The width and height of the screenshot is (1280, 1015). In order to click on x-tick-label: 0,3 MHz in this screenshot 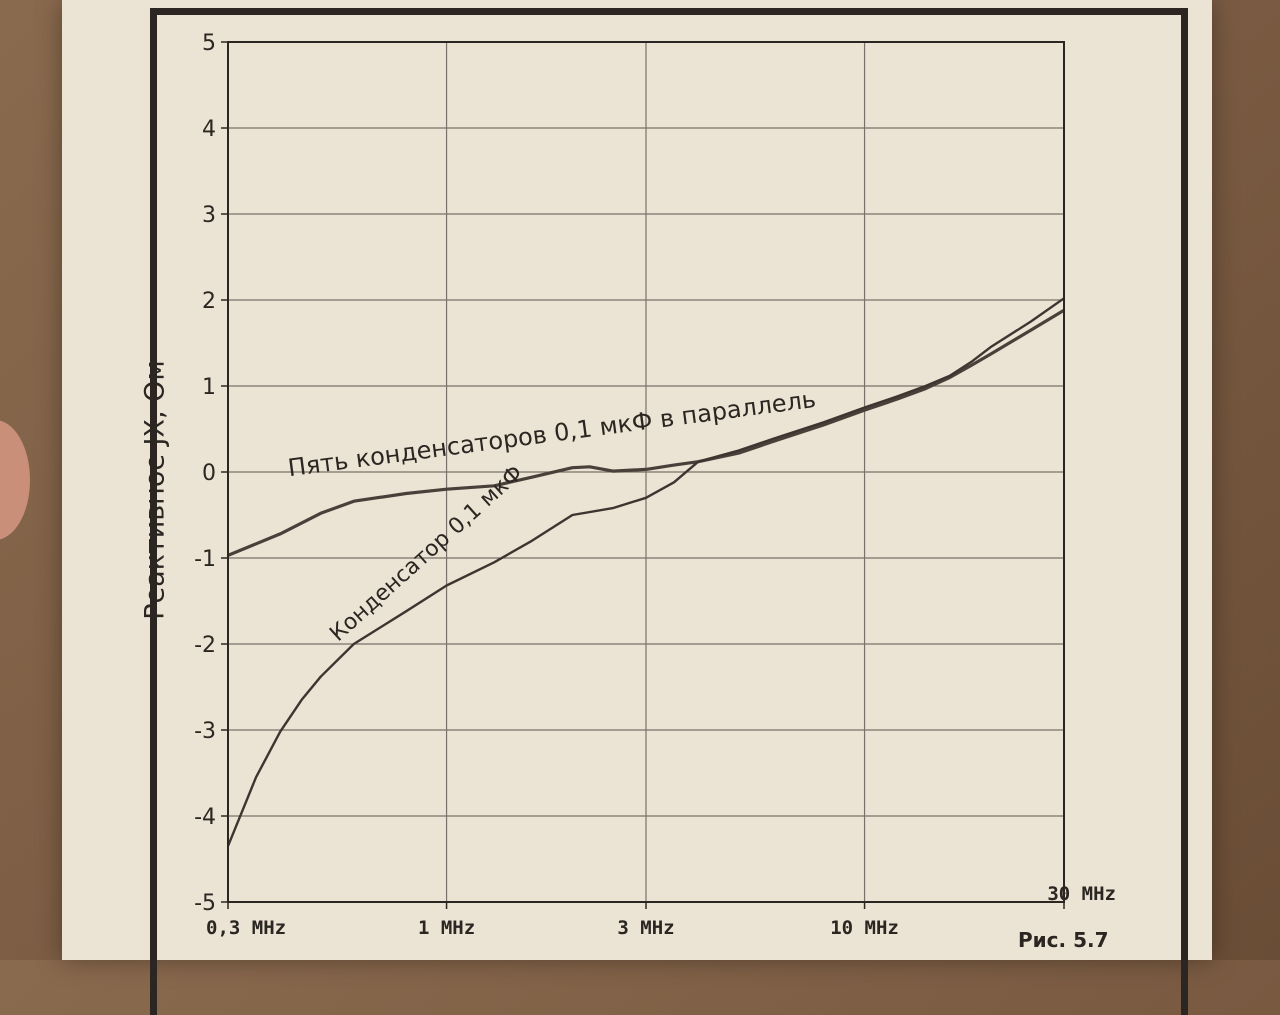, I will do `click(246, 928)`.